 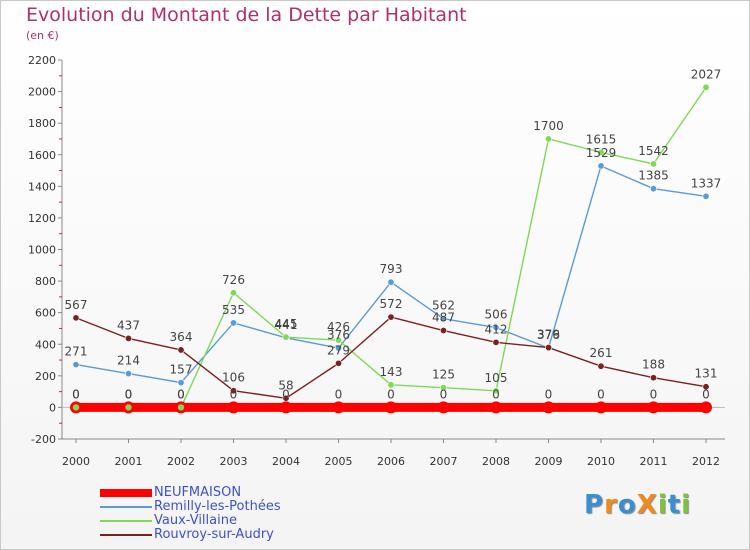 What do you see at coordinates (601, 139) in the screenshot?
I see `data-label-2: 1615` at bounding box center [601, 139].